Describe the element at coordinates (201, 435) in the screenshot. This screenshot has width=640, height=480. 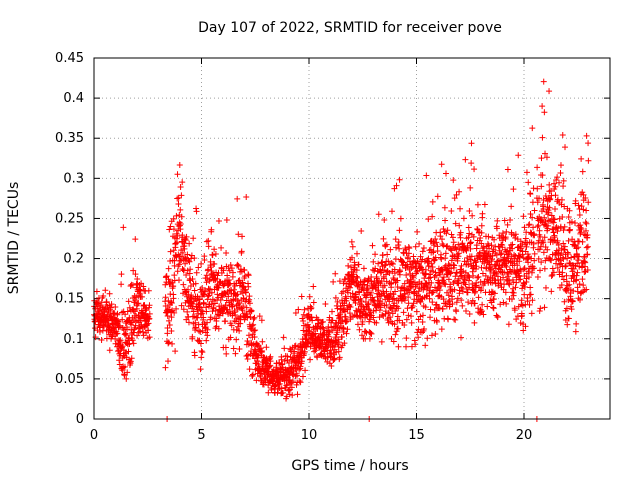
I see `x-tick-label: 5` at that location.